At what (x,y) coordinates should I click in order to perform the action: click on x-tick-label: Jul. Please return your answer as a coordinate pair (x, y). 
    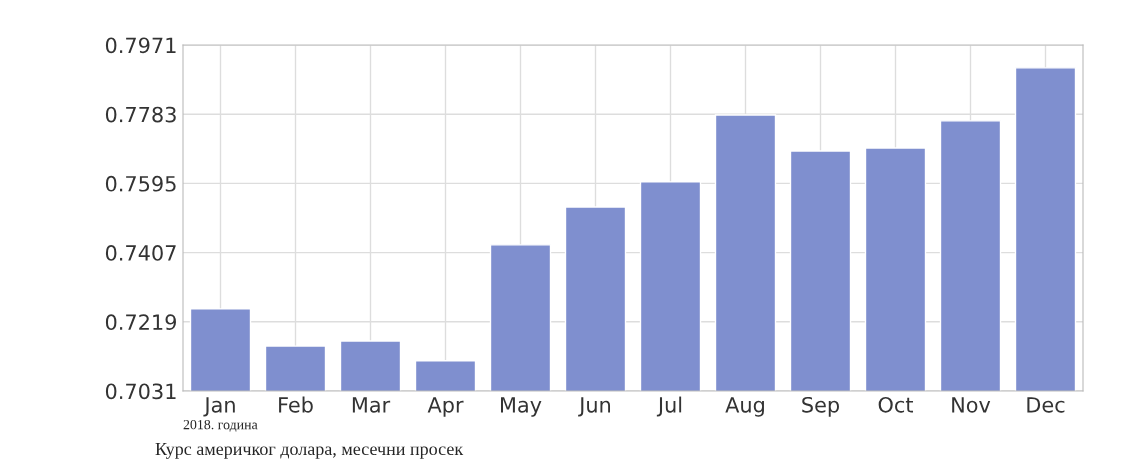
    Looking at the image, I should click on (669, 406).